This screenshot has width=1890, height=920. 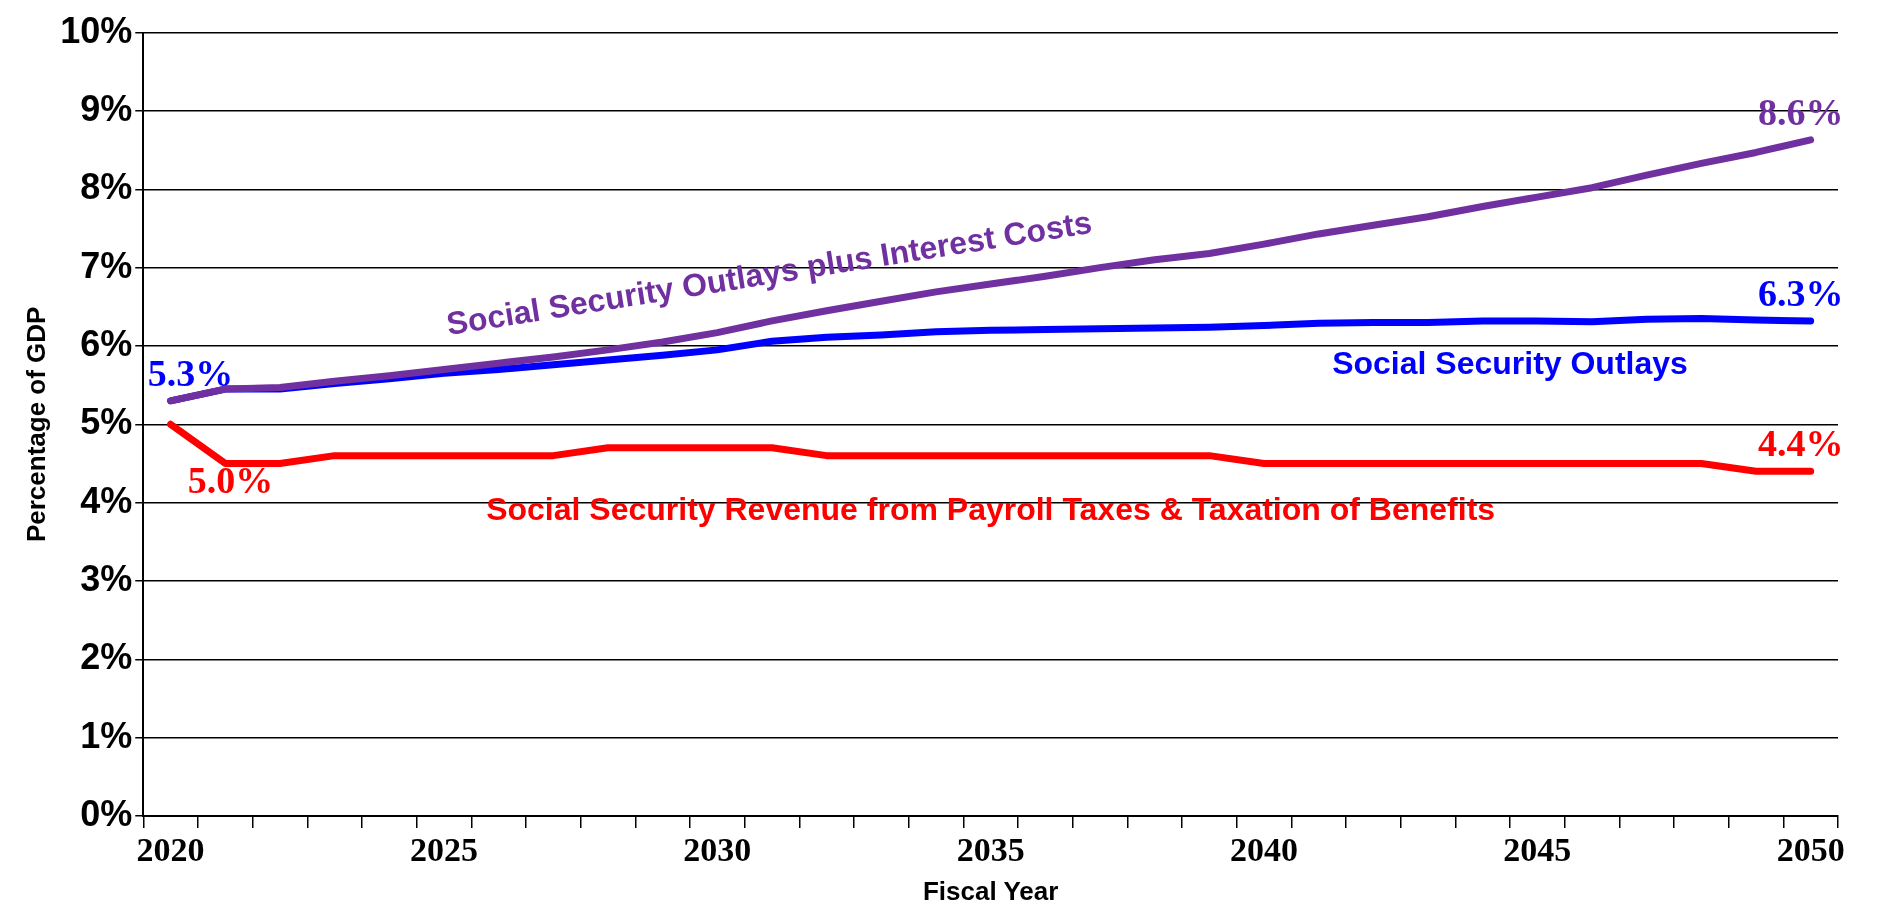 What do you see at coordinates (769, 272) in the screenshot?
I see `text: Social Security Outlays plus Interest Costs` at bounding box center [769, 272].